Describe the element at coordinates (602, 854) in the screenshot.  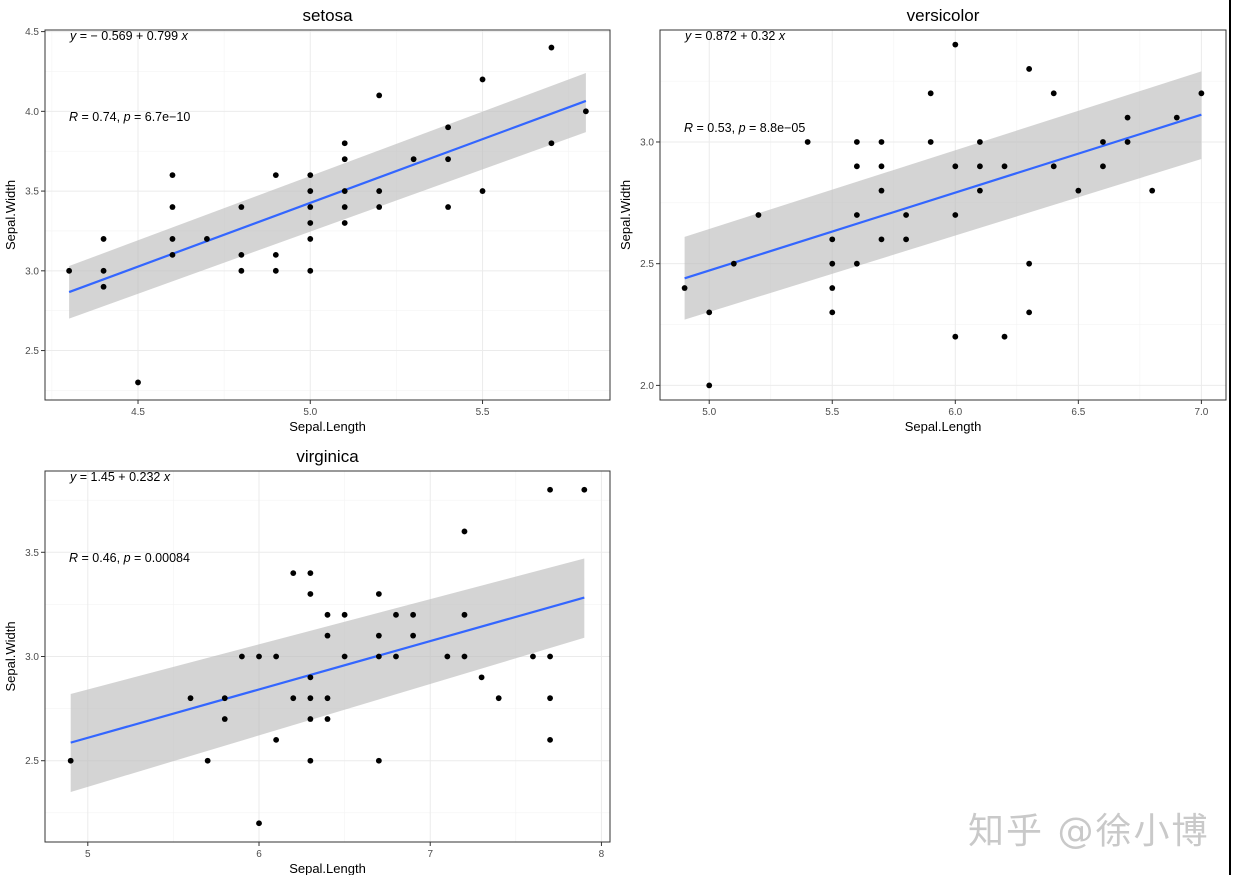
I see `x-tick-label: 8` at that location.